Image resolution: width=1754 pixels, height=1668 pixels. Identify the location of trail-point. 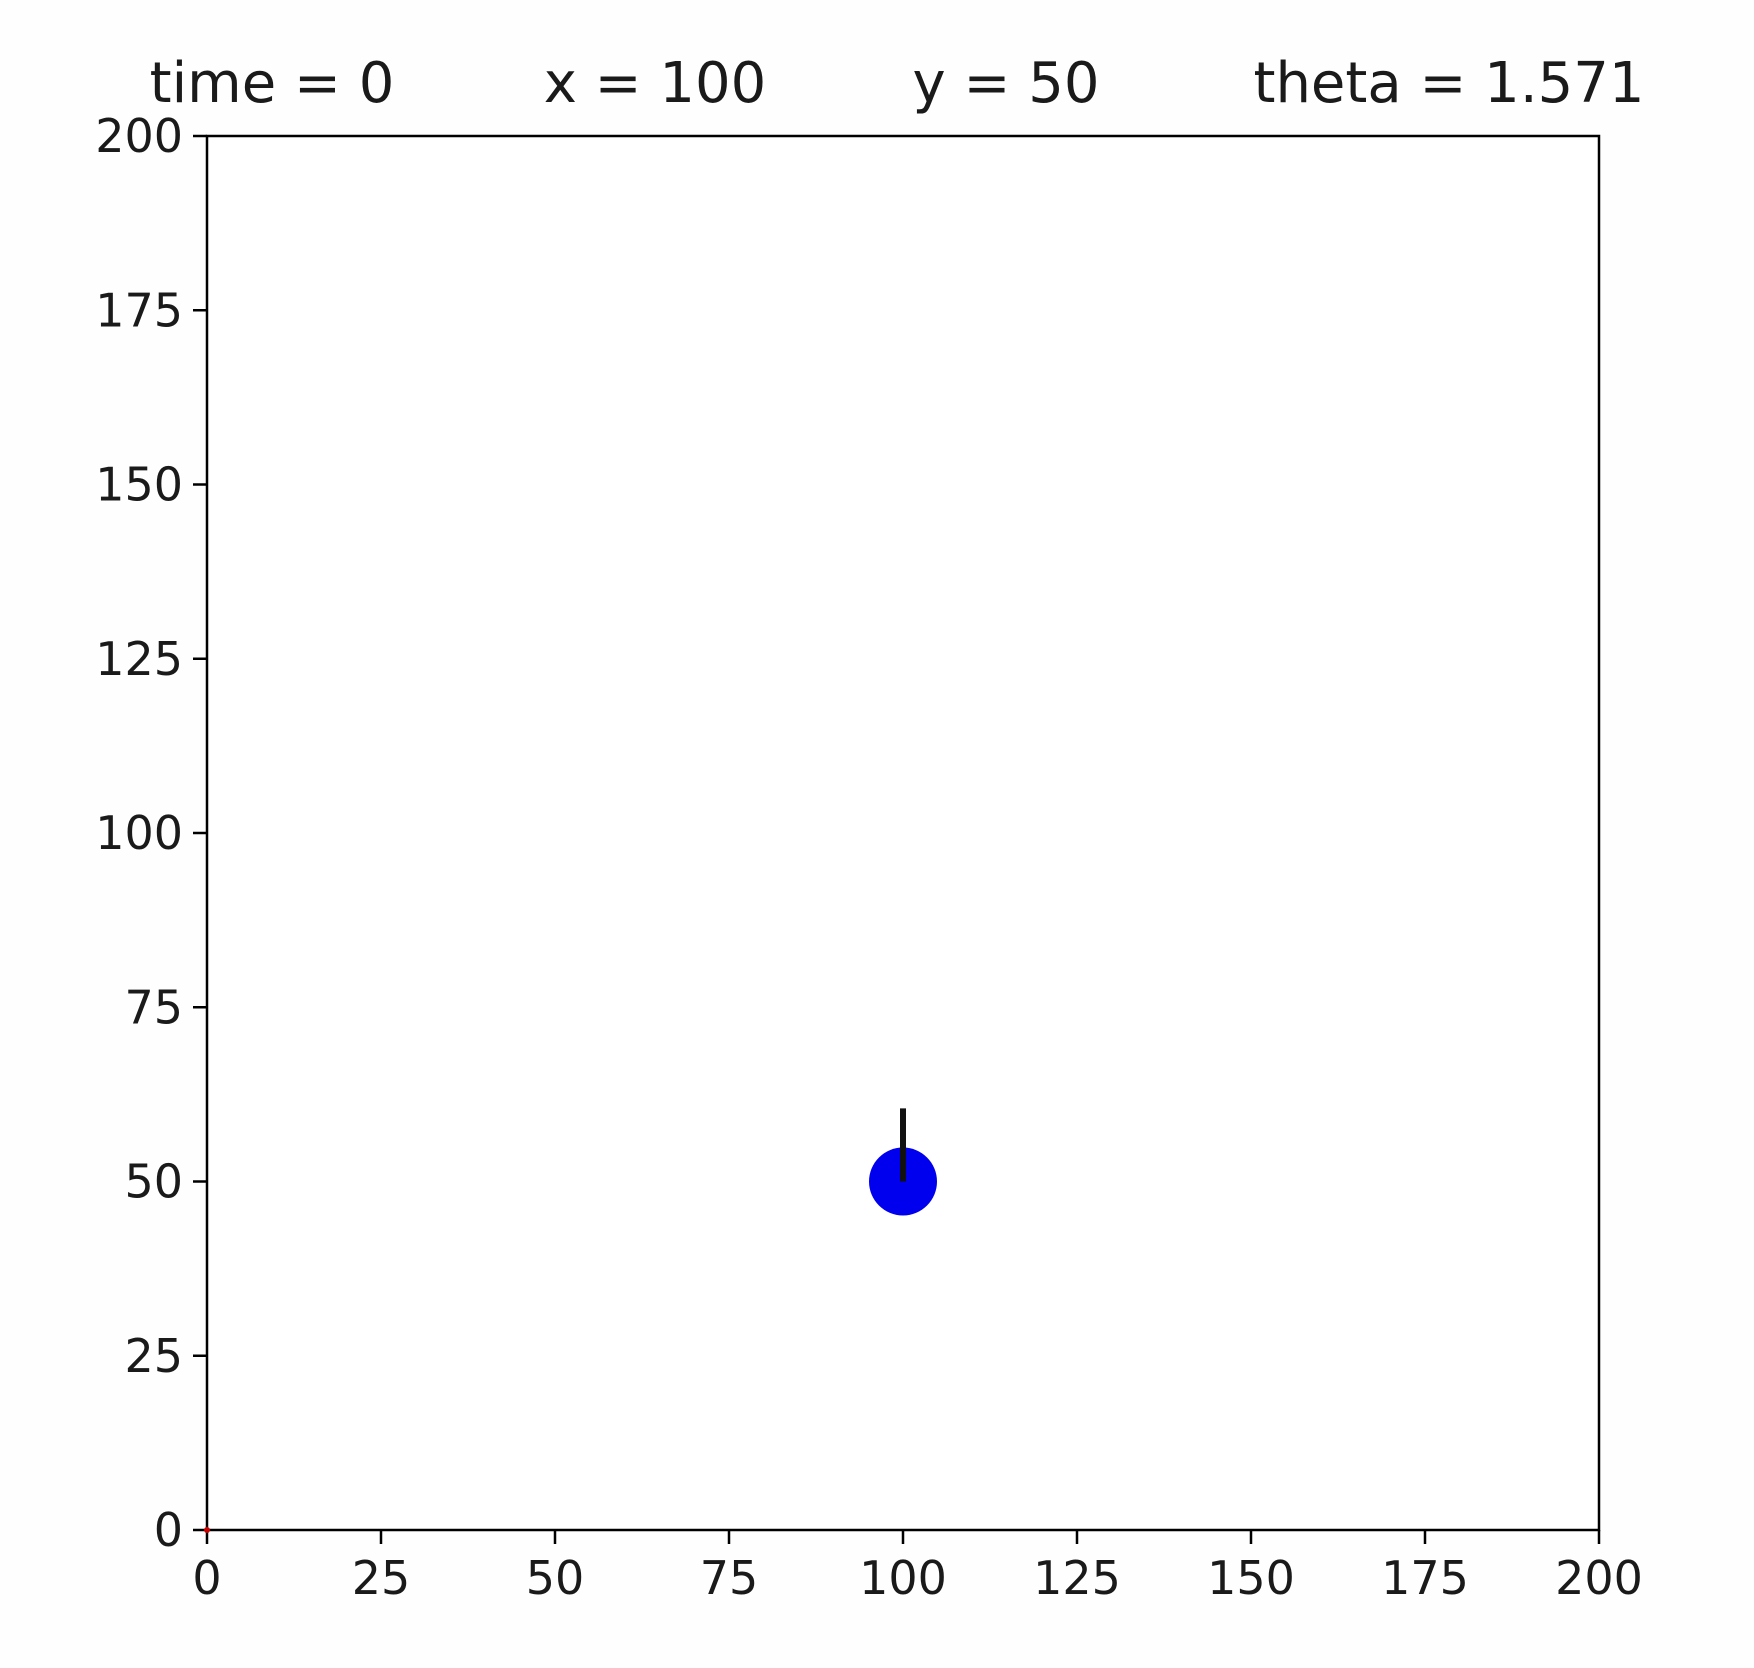
(207, 1530).